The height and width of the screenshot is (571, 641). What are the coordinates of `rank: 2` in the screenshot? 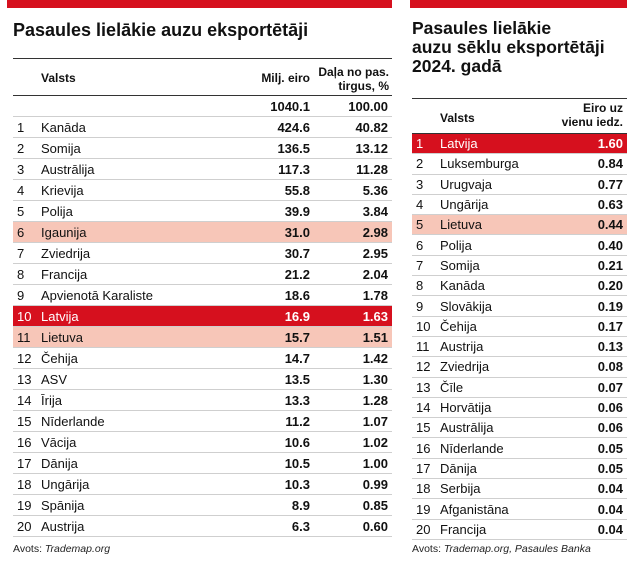 It's located at (420, 164).